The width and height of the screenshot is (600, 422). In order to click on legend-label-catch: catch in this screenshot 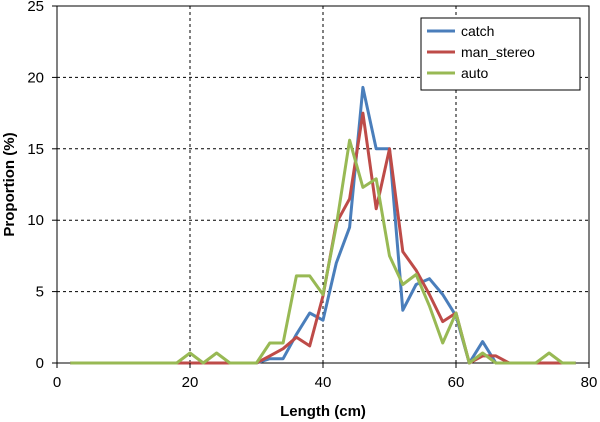, I will do `click(477, 31)`.